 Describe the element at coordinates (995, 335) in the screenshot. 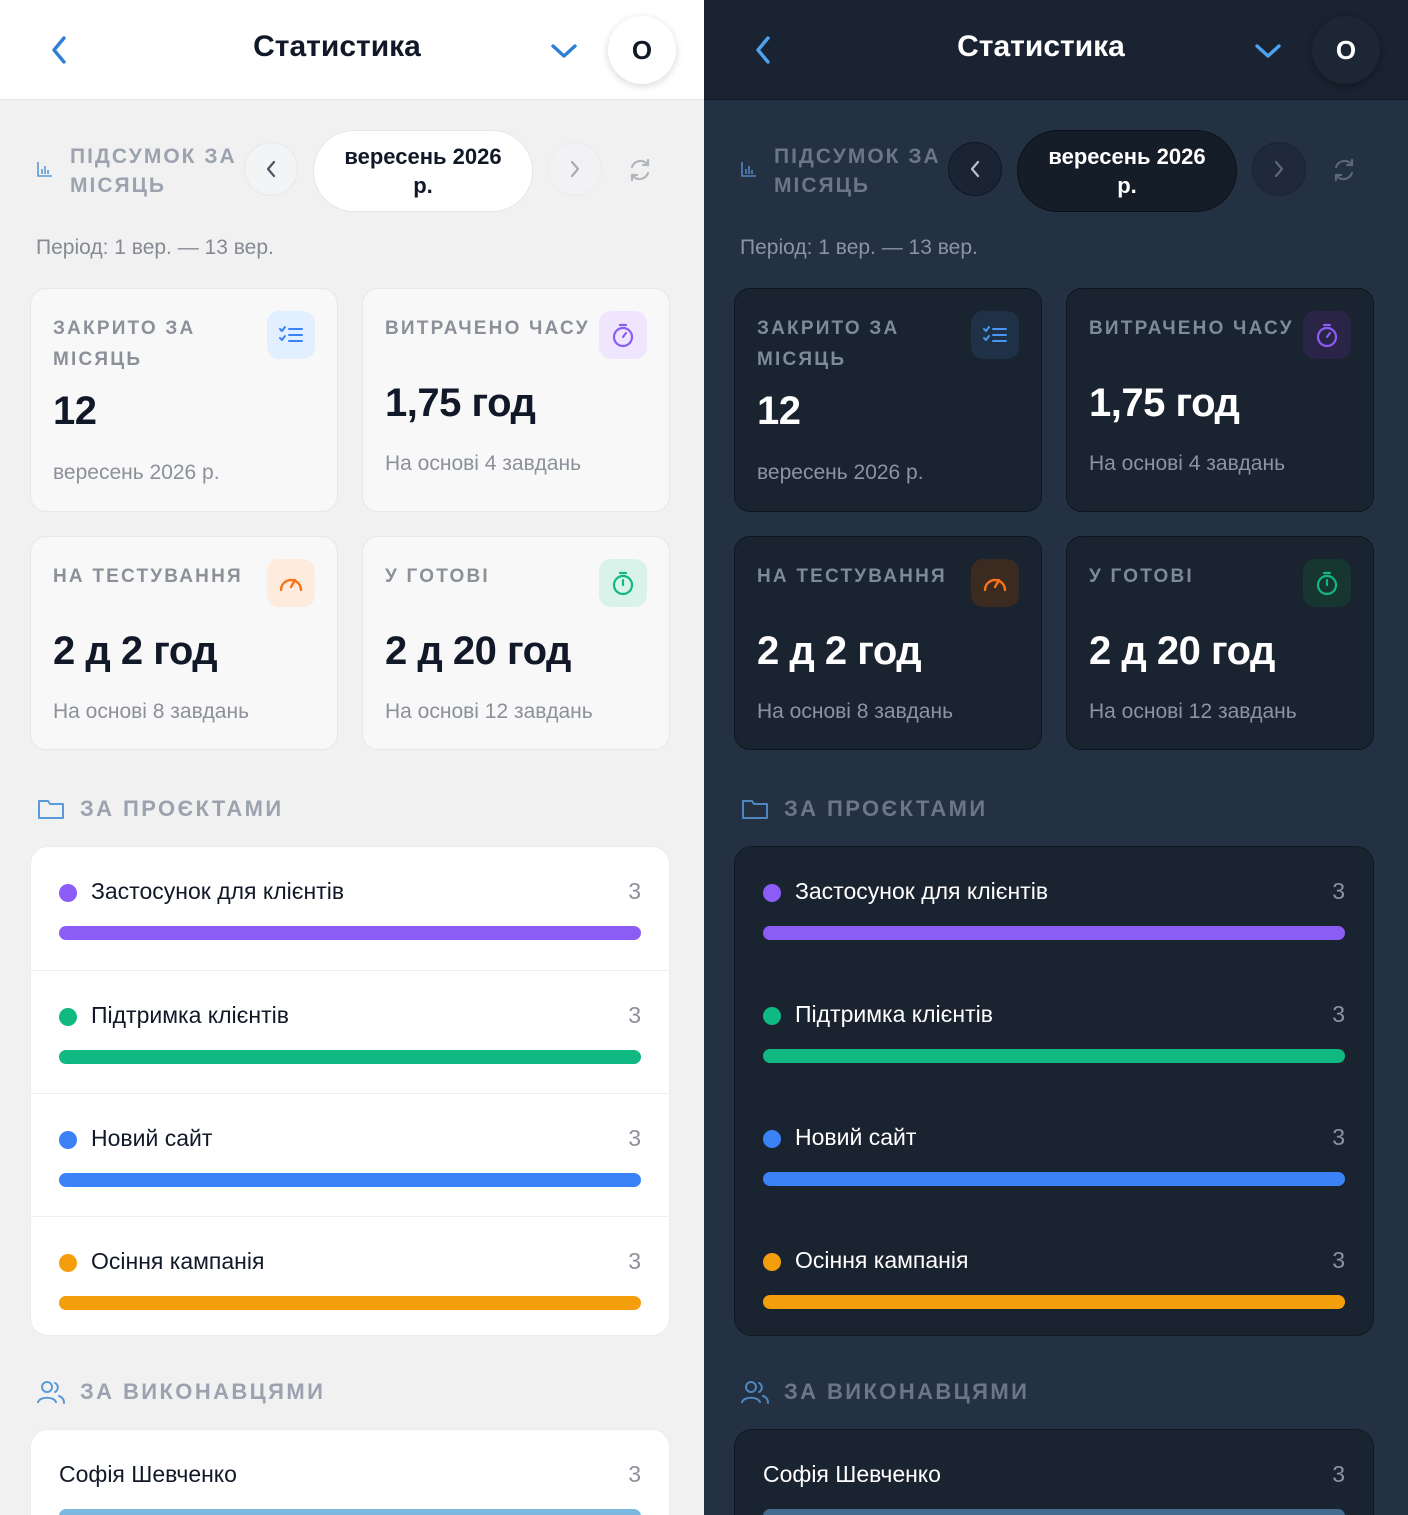

I see `checklist-icon` at that location.